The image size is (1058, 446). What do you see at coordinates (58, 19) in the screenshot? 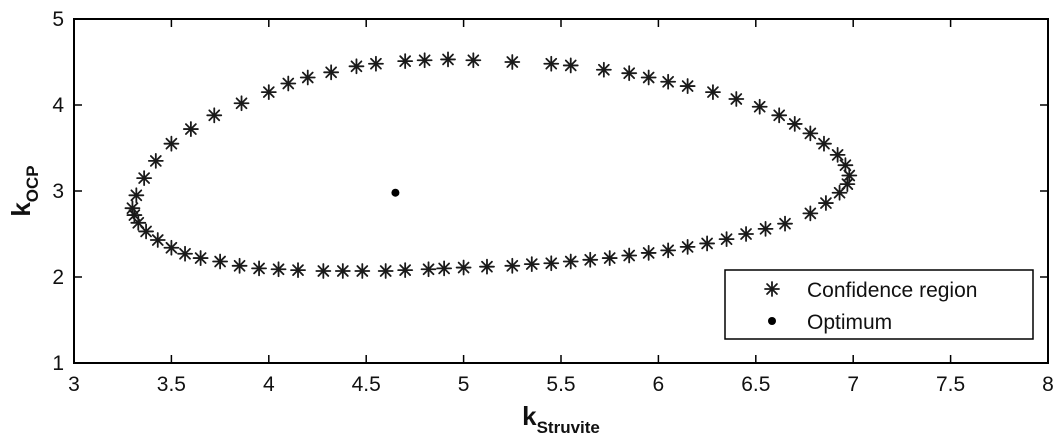
I see `y-tick-label: 5` at bounding box center [58, 19].